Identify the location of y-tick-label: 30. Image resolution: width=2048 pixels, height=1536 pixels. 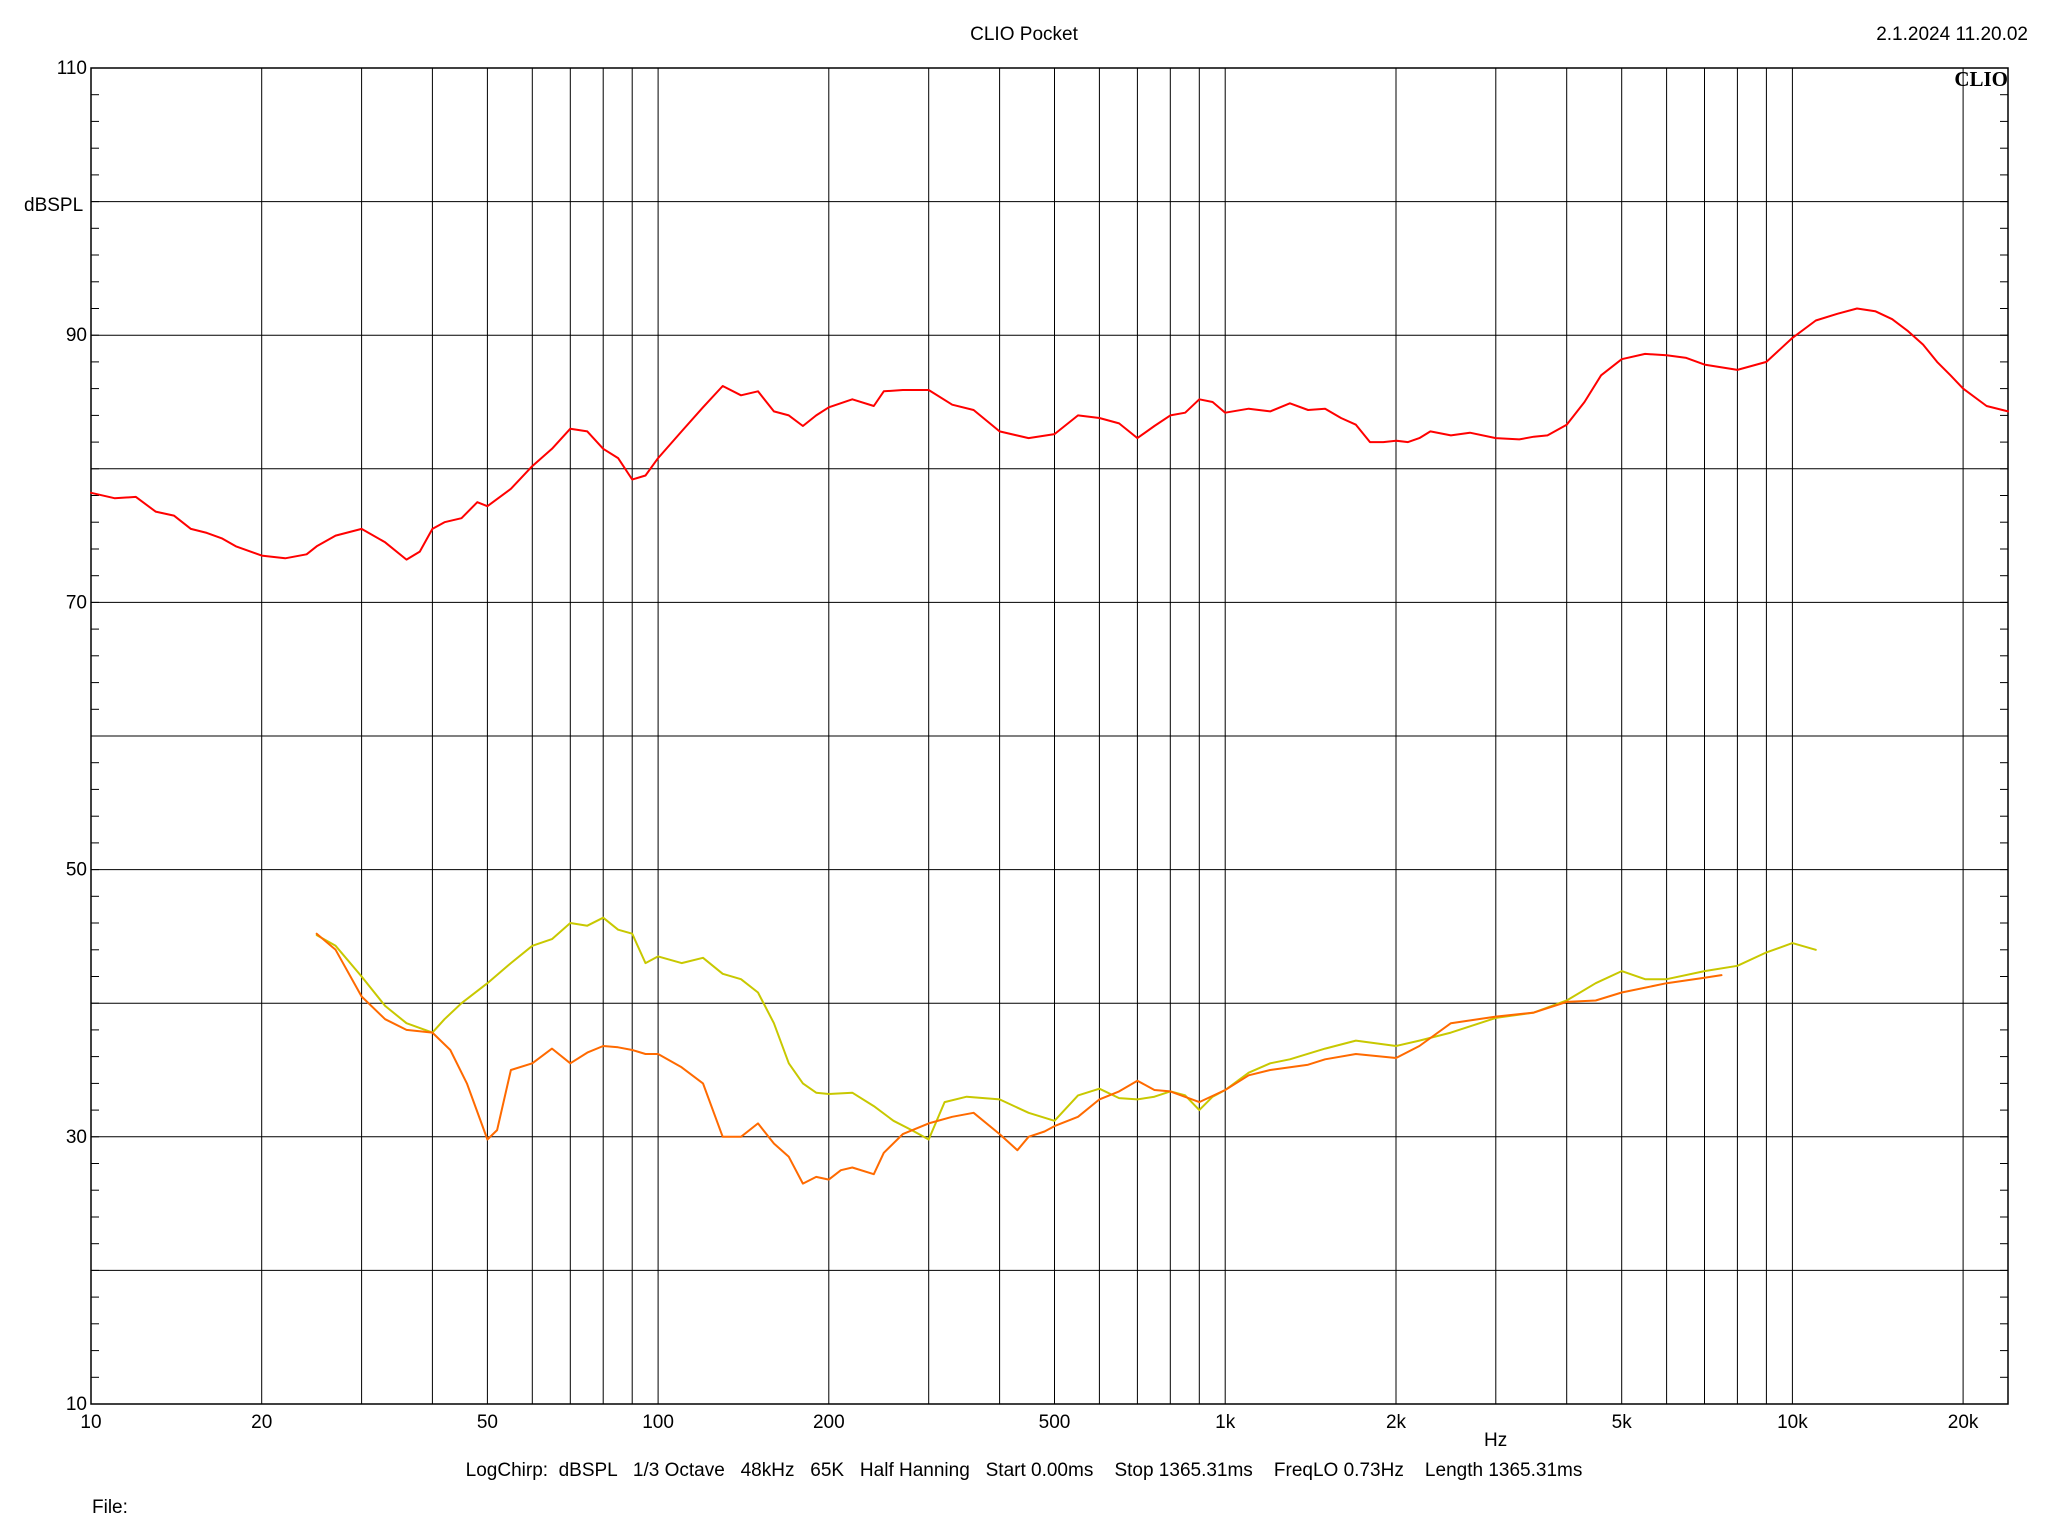
(76, 1137).